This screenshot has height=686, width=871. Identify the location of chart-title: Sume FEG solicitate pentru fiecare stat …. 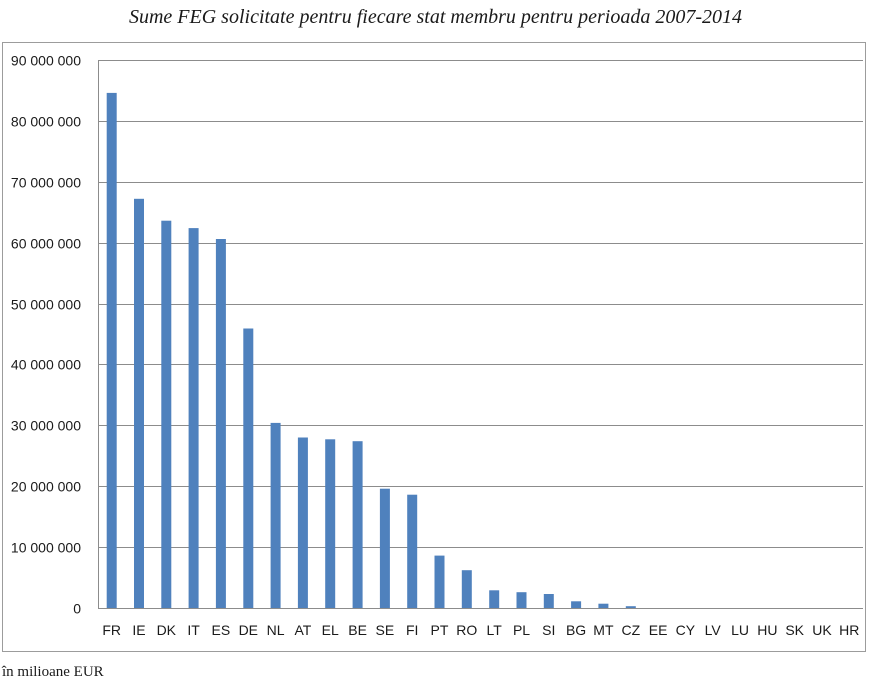
(435, 17).